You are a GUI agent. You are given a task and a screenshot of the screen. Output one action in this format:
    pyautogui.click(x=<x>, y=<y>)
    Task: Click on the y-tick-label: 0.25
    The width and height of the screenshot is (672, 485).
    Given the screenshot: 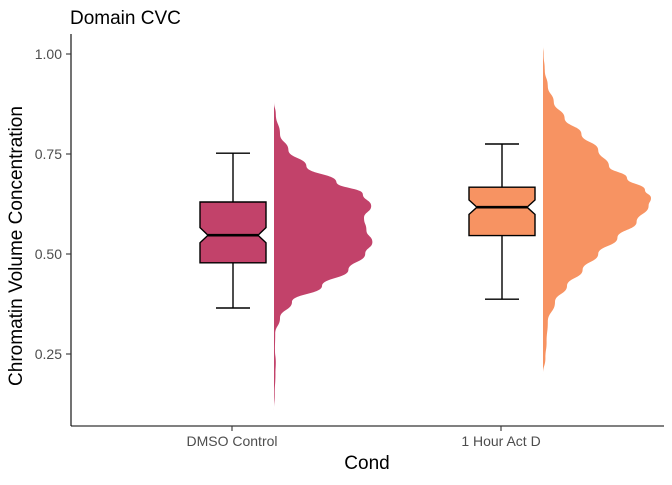 What is the action you would take?
    pyautogui.click(x=48, y=354)
    